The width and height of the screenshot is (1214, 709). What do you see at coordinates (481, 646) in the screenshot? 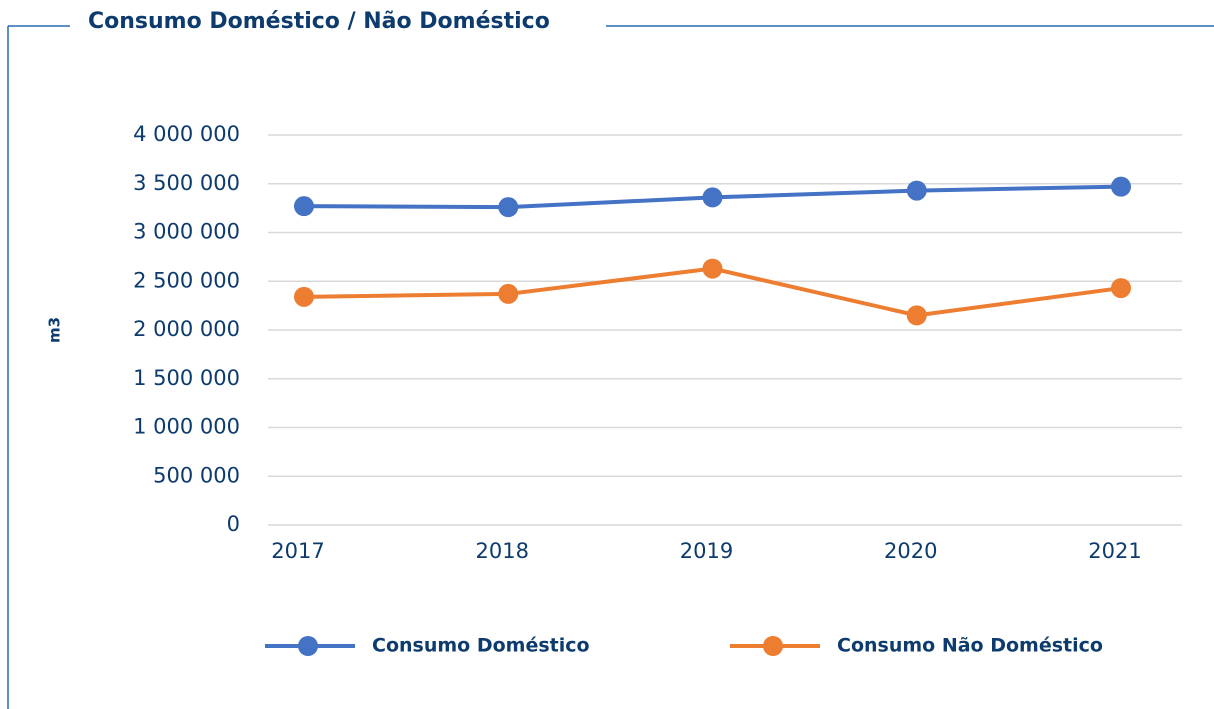
I see `legend-label: Consumo Doméstico` at bounding box center [481, 646].